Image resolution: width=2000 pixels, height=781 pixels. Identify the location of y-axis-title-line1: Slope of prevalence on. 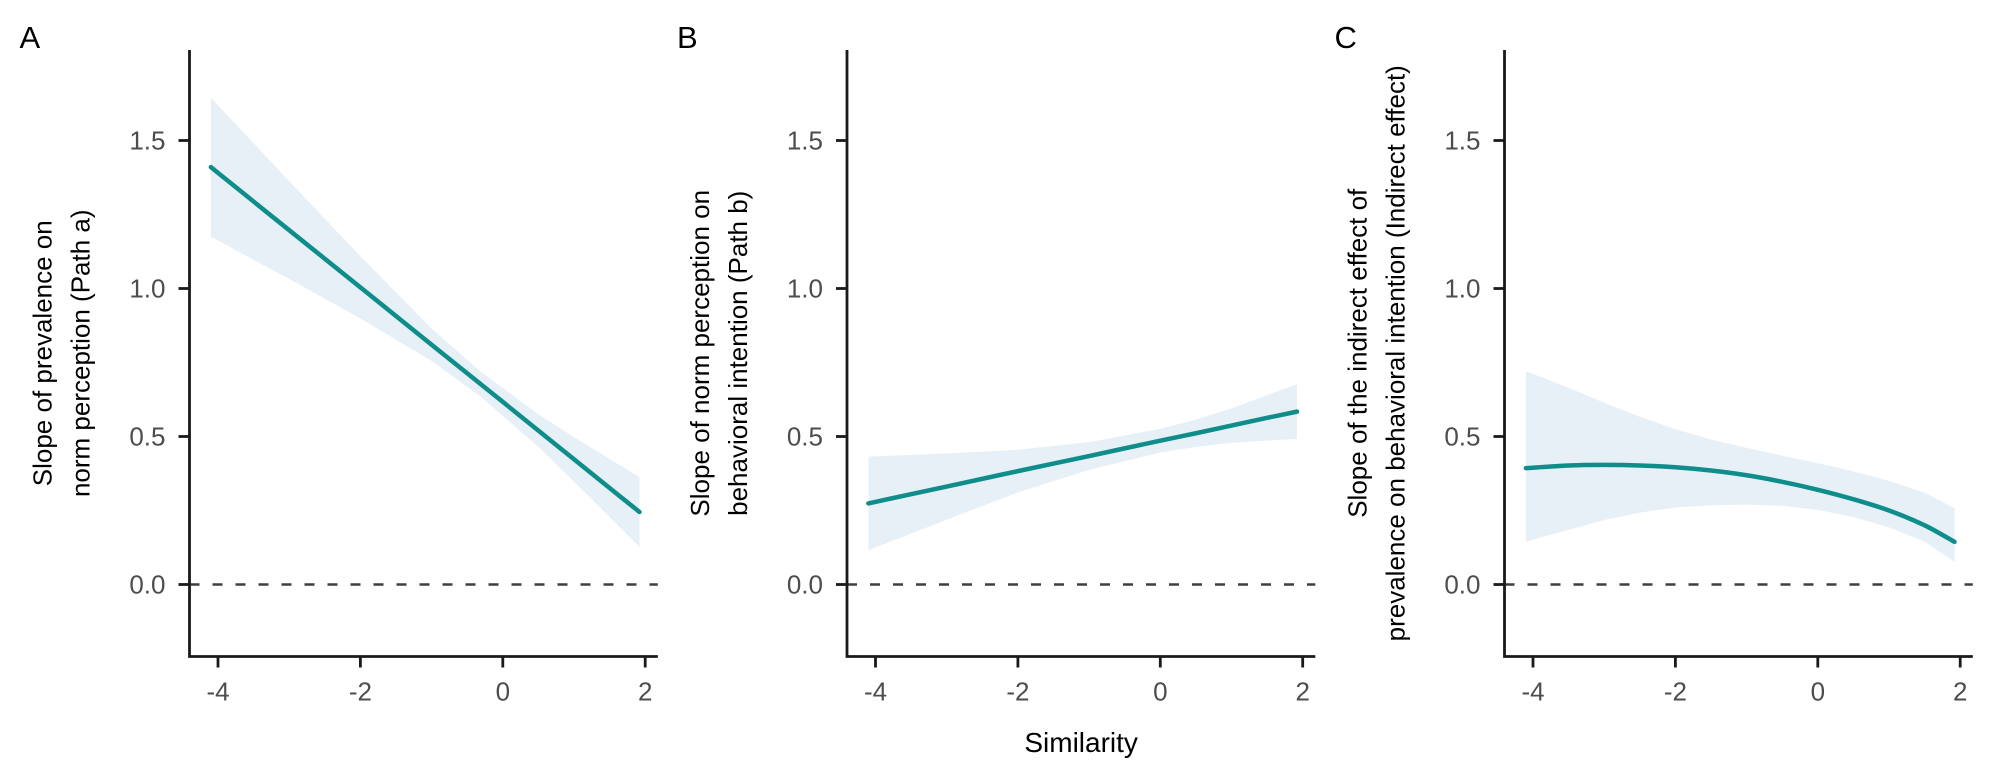
(43, 353).